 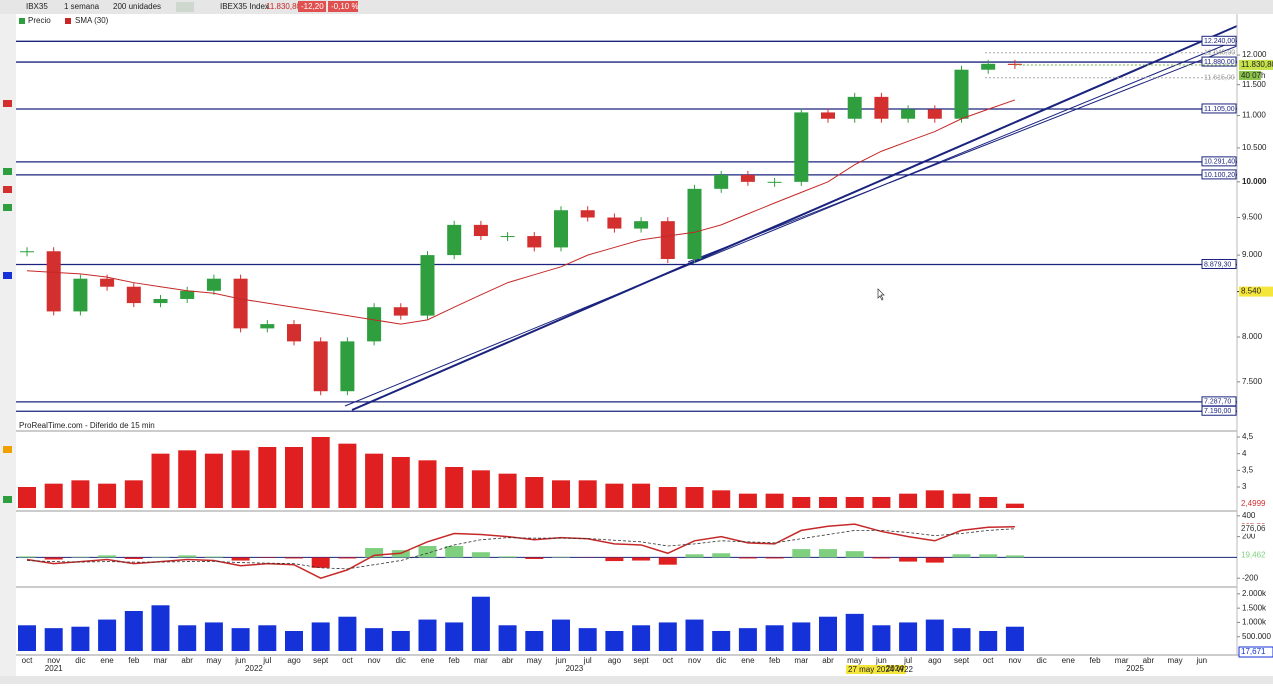 What do you see at coordinates (185, 7) in the screenshot?
I see `chart-type` at bounding box center [185, 7].